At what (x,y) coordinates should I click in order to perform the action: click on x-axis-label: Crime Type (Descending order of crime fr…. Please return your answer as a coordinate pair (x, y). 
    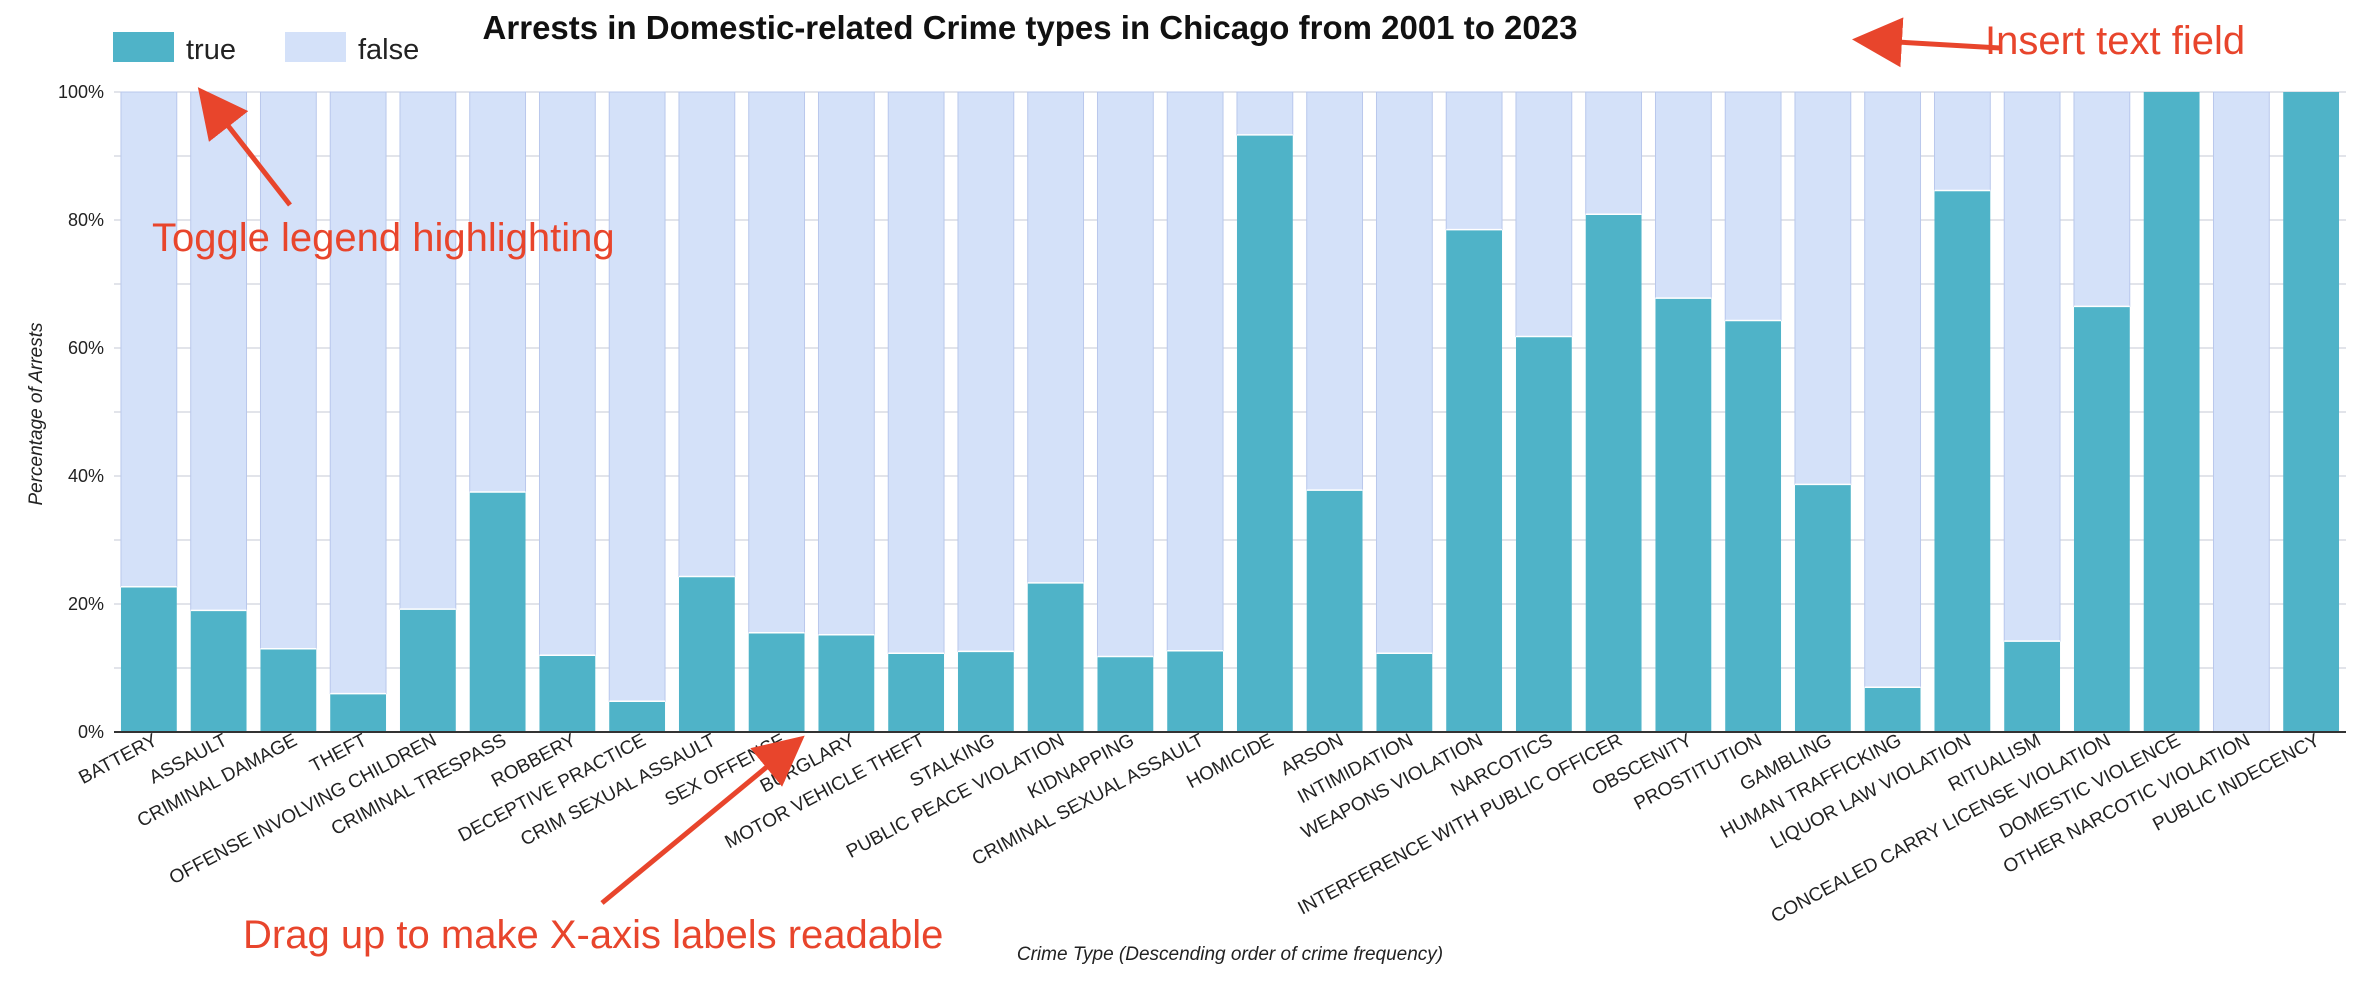
    Looking at the image, I should click on (1230, 954).